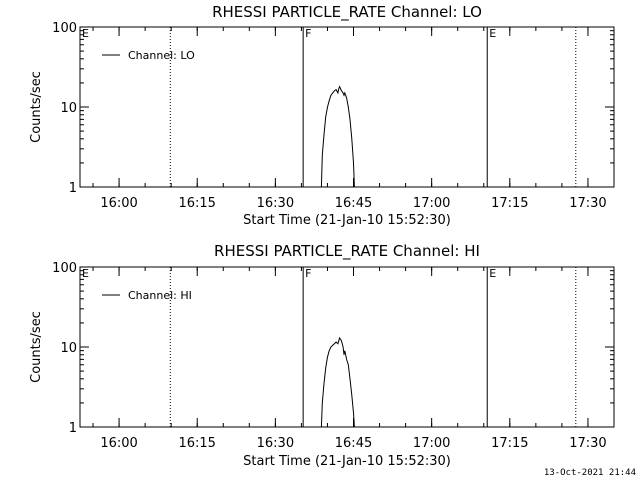 The height and width of the screenshot is (480, 640). What do you see at coordinates (347, 12) in the screenshot?
I see `chart-title: RHESSI PARTICLE_RATE Channel: LO` at bounding box center [347, 12].